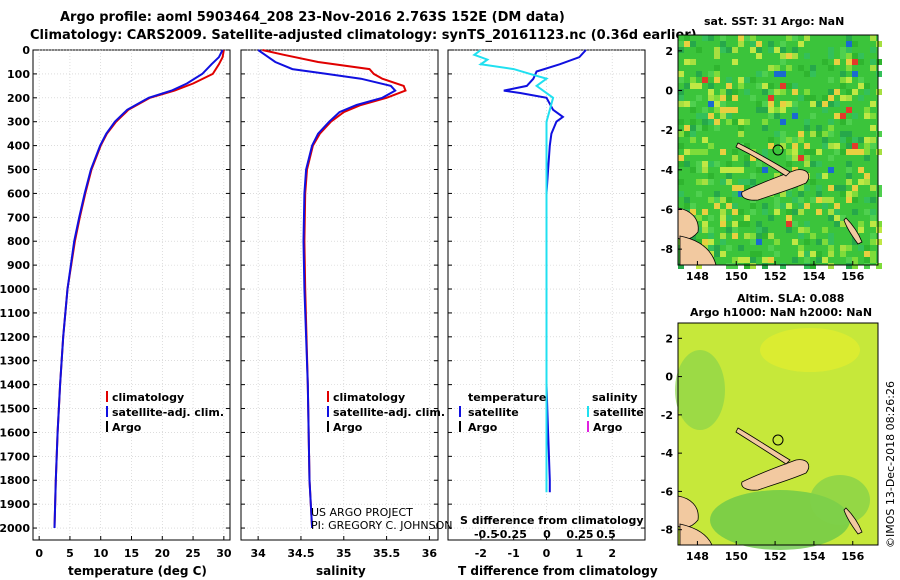 Image resolution: width=900 pixels, height=580 pixels. I want to click on x-tick-label: 10, so click(101, 553).